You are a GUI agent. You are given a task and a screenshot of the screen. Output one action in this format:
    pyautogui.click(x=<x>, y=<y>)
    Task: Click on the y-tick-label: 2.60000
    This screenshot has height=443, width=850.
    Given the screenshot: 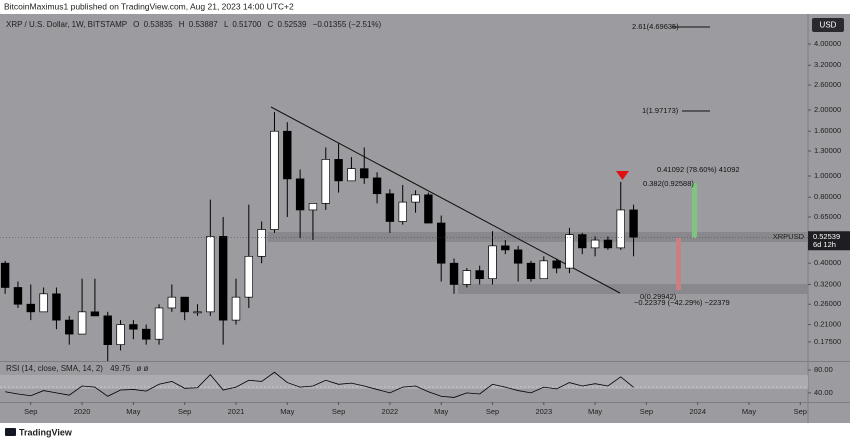 What is the action you would take?
    pyautogui.click(x=827, y=84)
    